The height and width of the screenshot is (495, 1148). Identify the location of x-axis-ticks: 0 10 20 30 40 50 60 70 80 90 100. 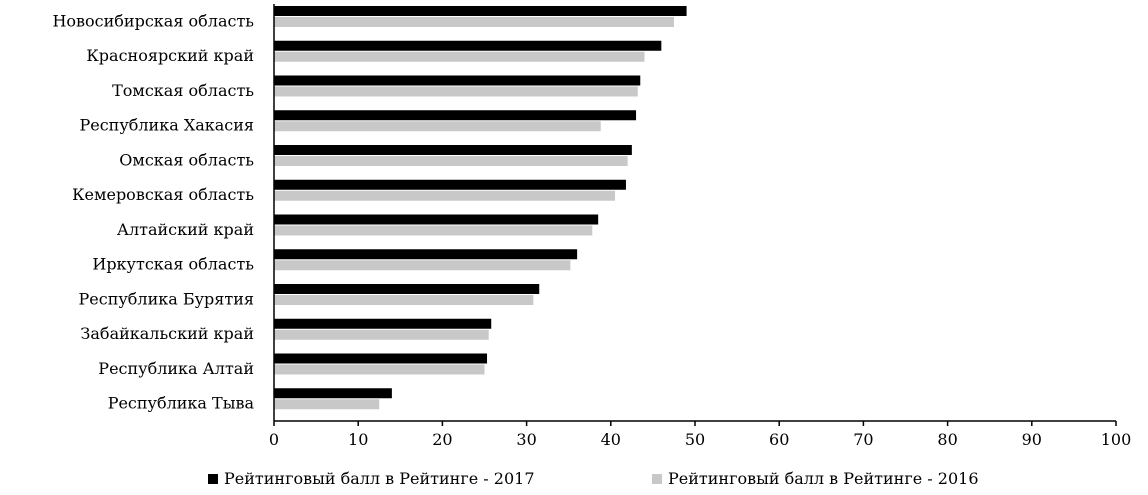
(700, 435).